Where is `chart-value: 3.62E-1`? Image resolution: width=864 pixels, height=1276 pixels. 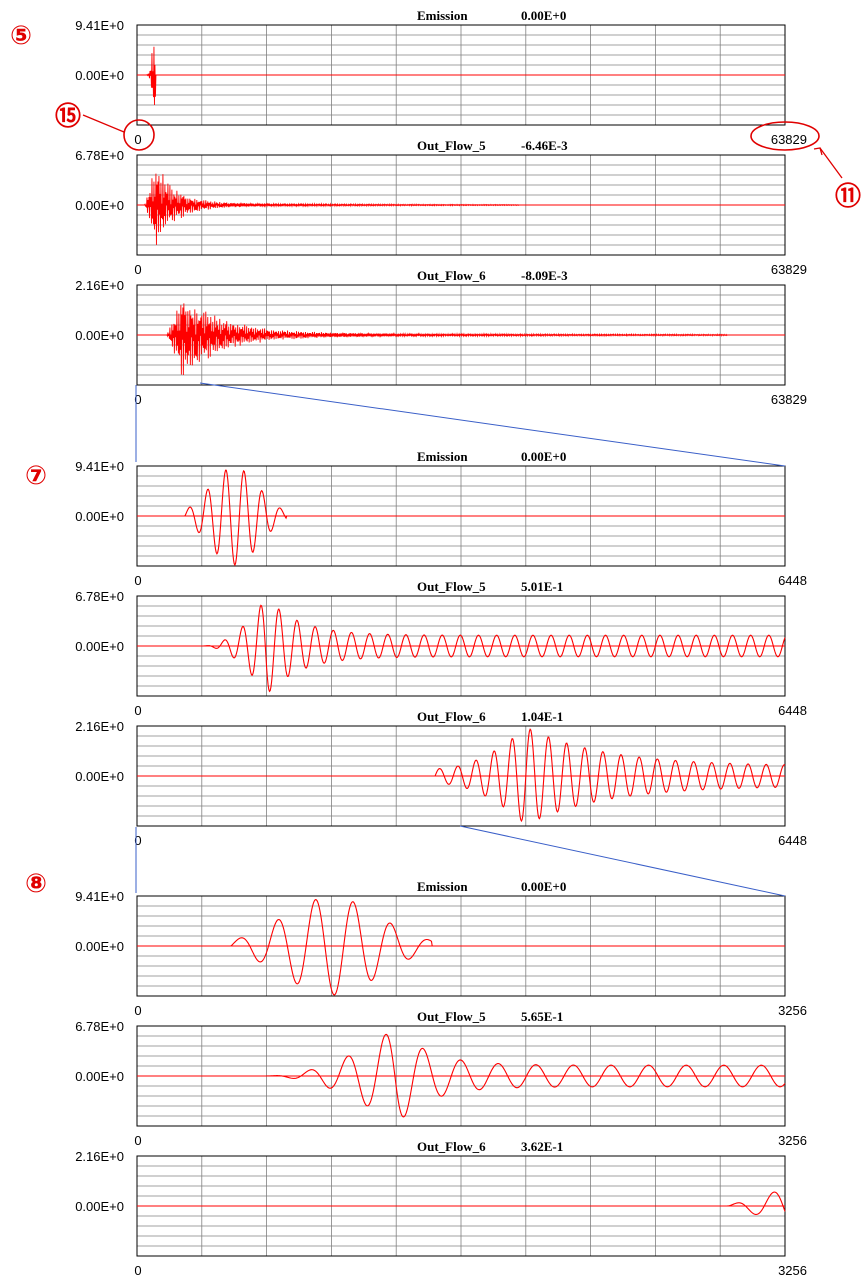 chart-value: 3.62E-1 is located at coordinates (542, 1146).